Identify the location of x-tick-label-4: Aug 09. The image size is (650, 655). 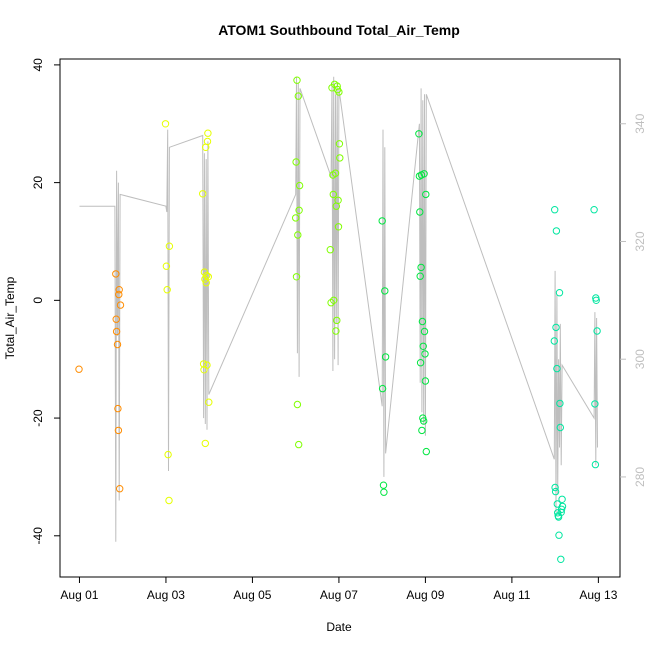
(425, 595).